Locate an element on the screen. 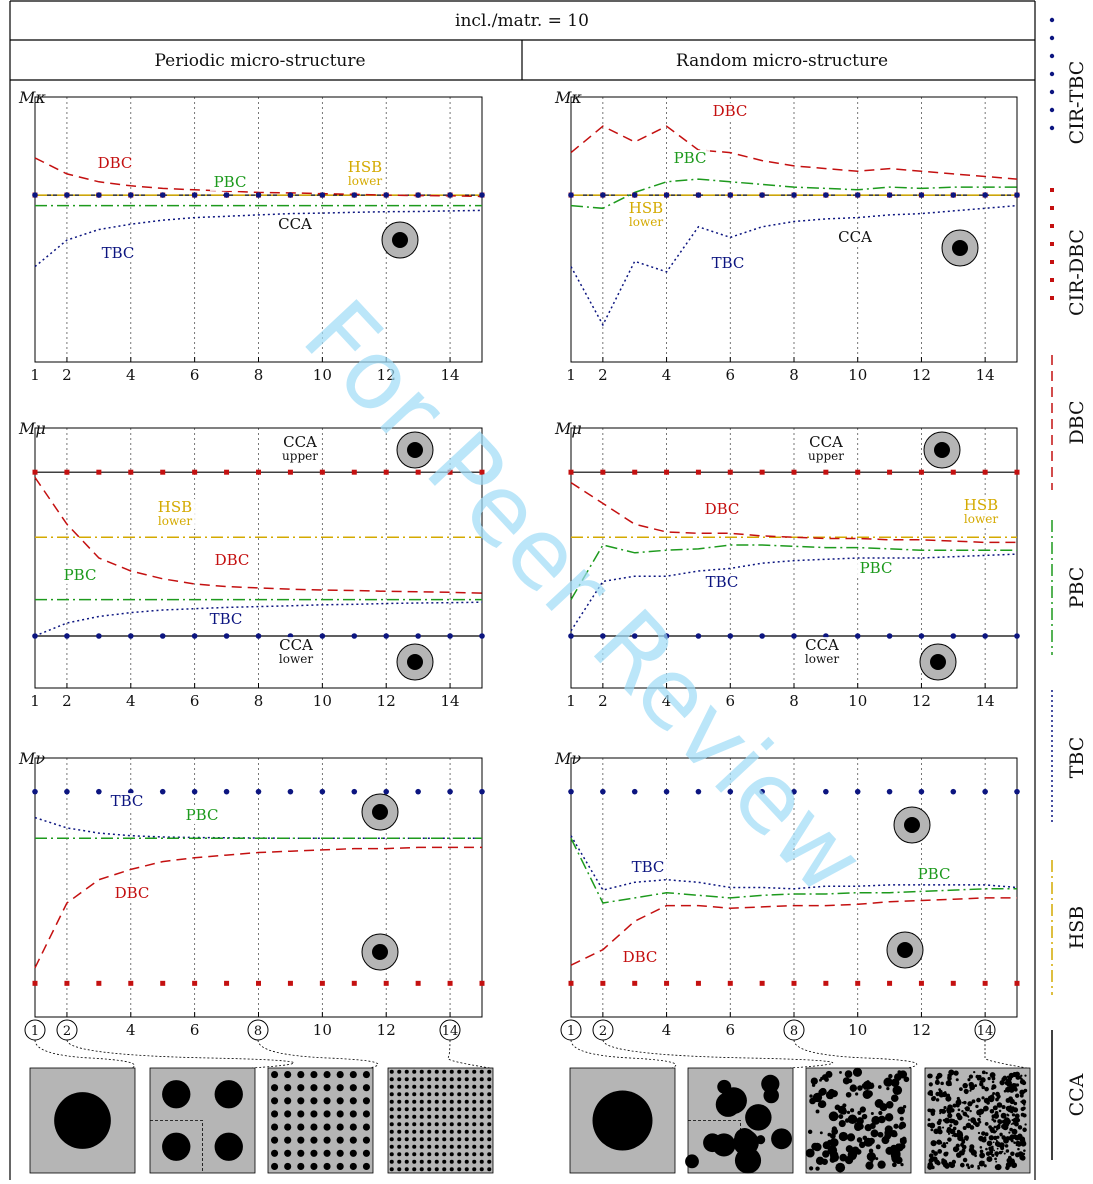 The image size is (1093, 1184). annotation: DBC is located at coordinates (132, 893).